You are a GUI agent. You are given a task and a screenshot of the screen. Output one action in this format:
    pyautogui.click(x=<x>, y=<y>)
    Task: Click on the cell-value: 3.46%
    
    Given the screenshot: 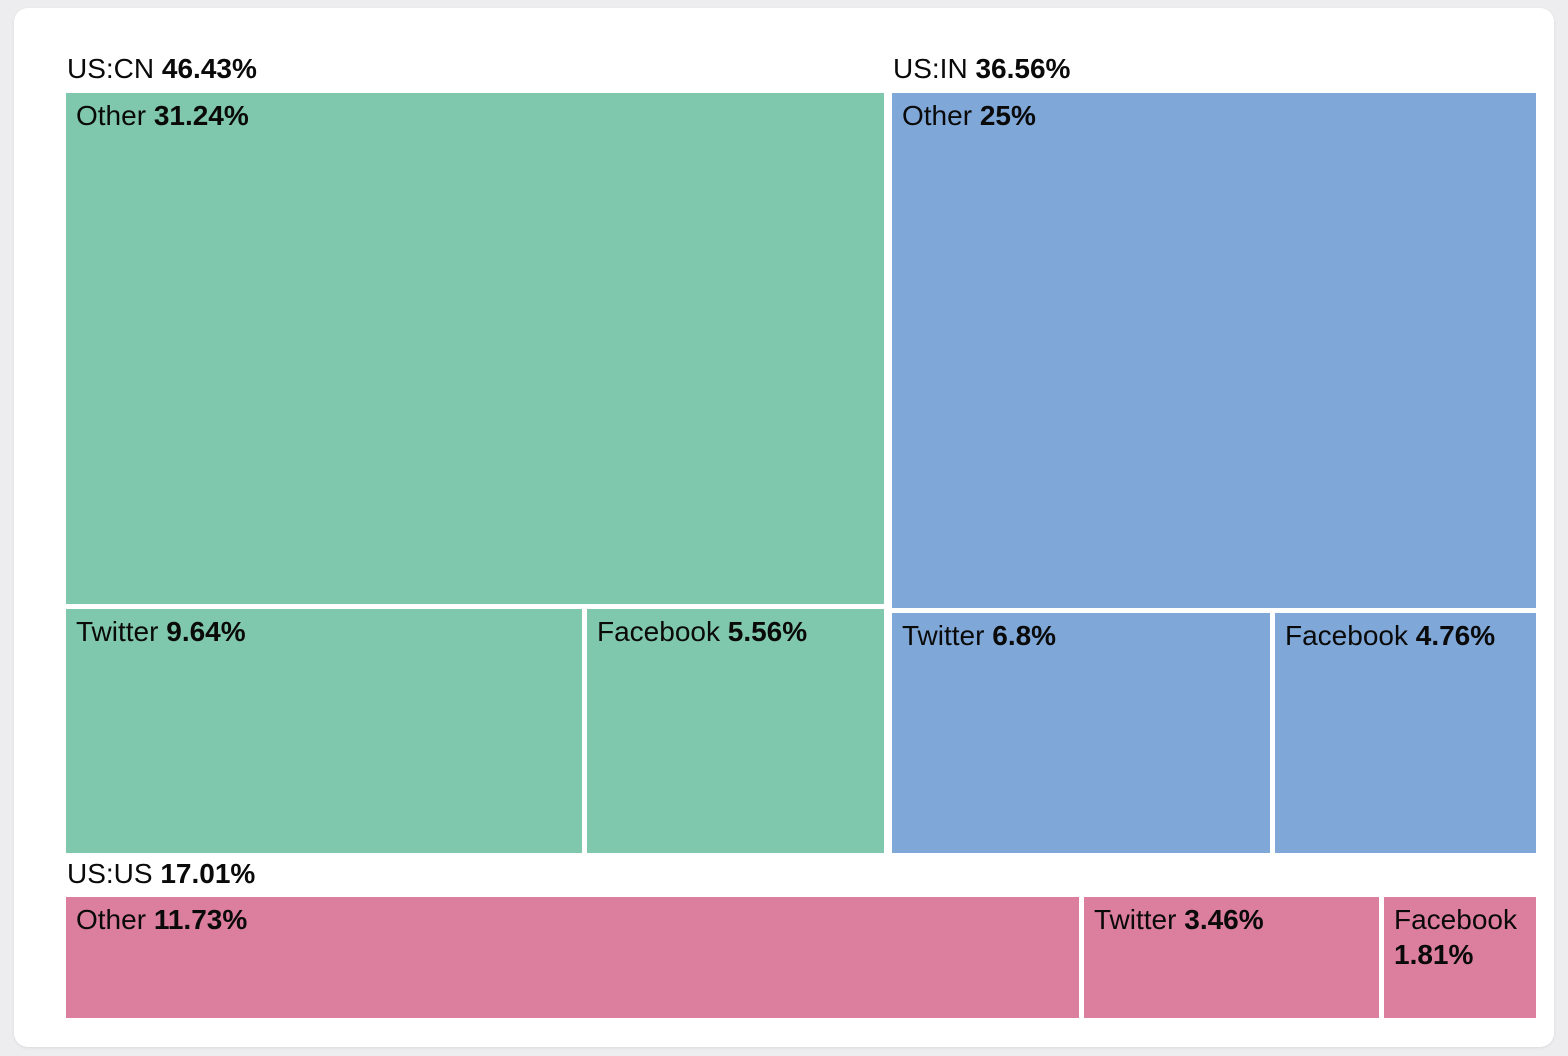 What is the action you would take?
    pyautogui.click(x=1224, y=919)
    